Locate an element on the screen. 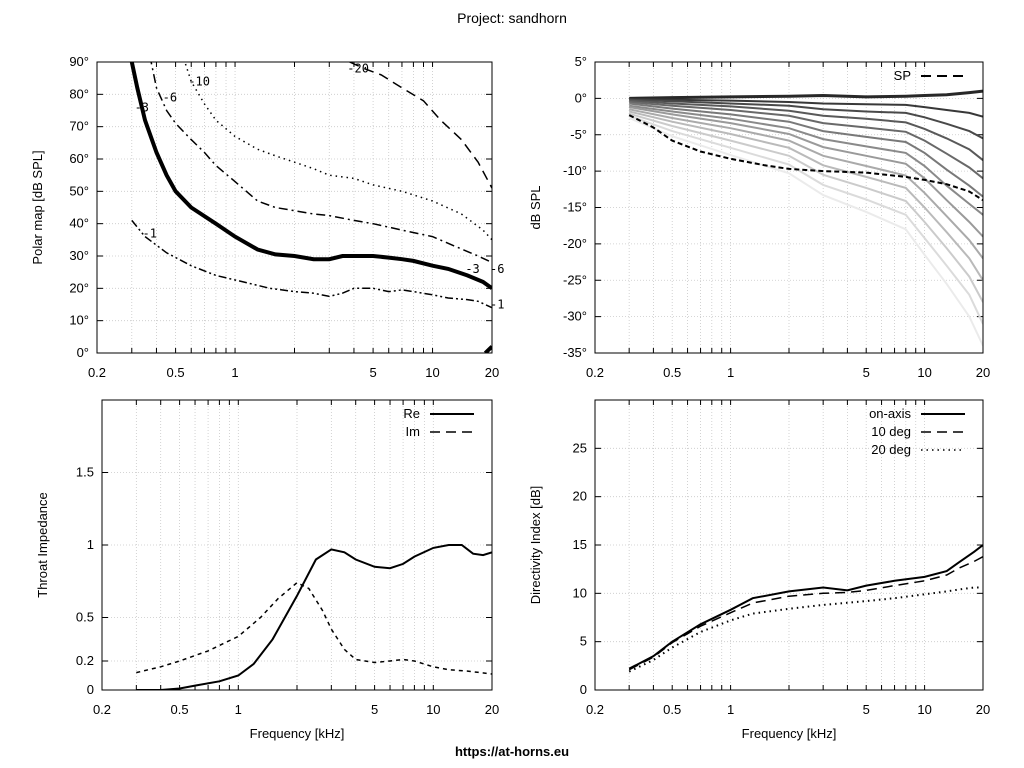 The height and width of the screenshot is (768, 1024). legend-label: SP is located at coordinates (902, 75).